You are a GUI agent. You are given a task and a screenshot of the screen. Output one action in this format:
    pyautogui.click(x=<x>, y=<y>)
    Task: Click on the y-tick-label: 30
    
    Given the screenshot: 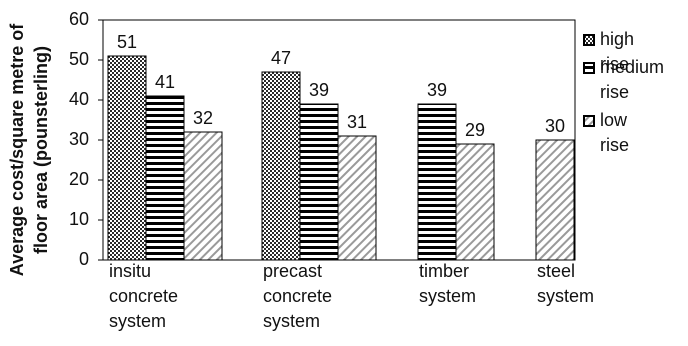 What is the action you would take?
    pyautogui.click(x=79, y=139)
    